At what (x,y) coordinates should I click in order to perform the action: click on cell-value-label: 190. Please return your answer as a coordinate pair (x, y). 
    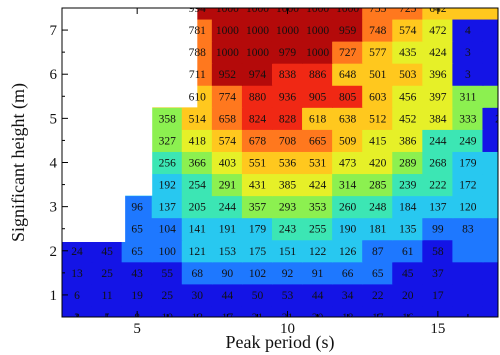
    Looking at the image, I should click on (348, 230).